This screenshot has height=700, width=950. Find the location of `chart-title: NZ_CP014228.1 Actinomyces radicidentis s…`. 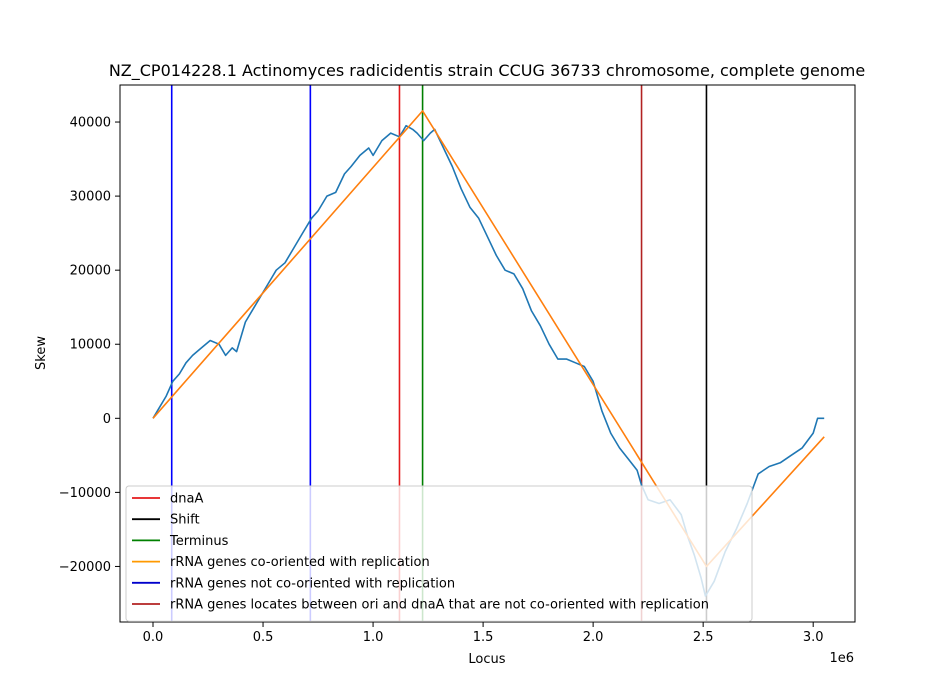

chart-title: NZ_CP014228.1 Actinomyces radicidentis s… is located at coordinates (487, 71).